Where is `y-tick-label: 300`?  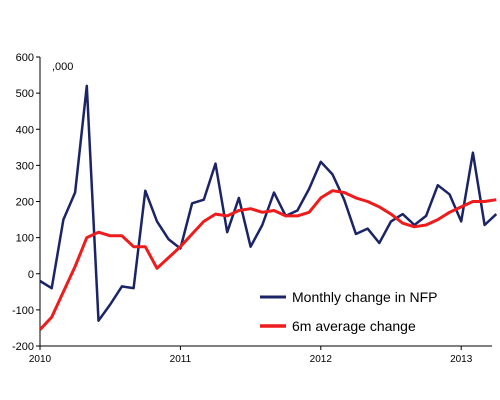
y-tick-label: 300 is located at coordinates (25, 166).